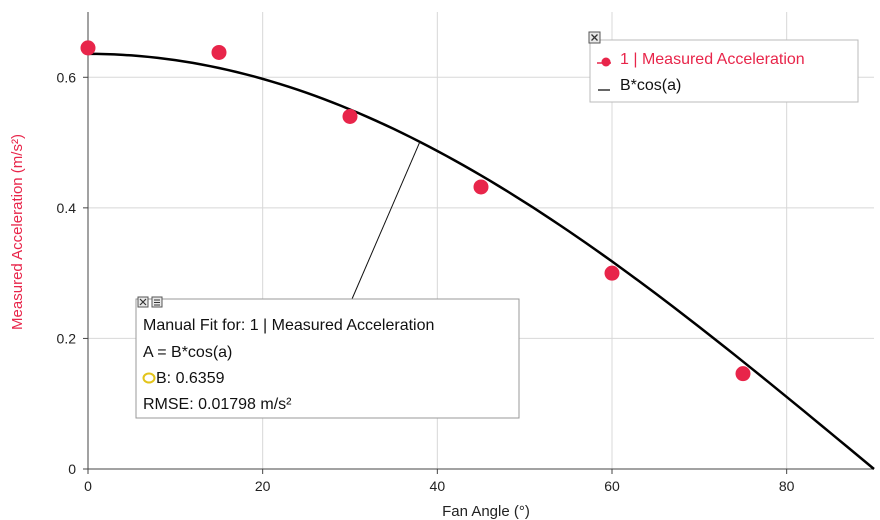  Describe the element at coordinates (712, 59) in the screenshot. I see `legend-label-measured: 1 | Measured Acceleration` at that location.